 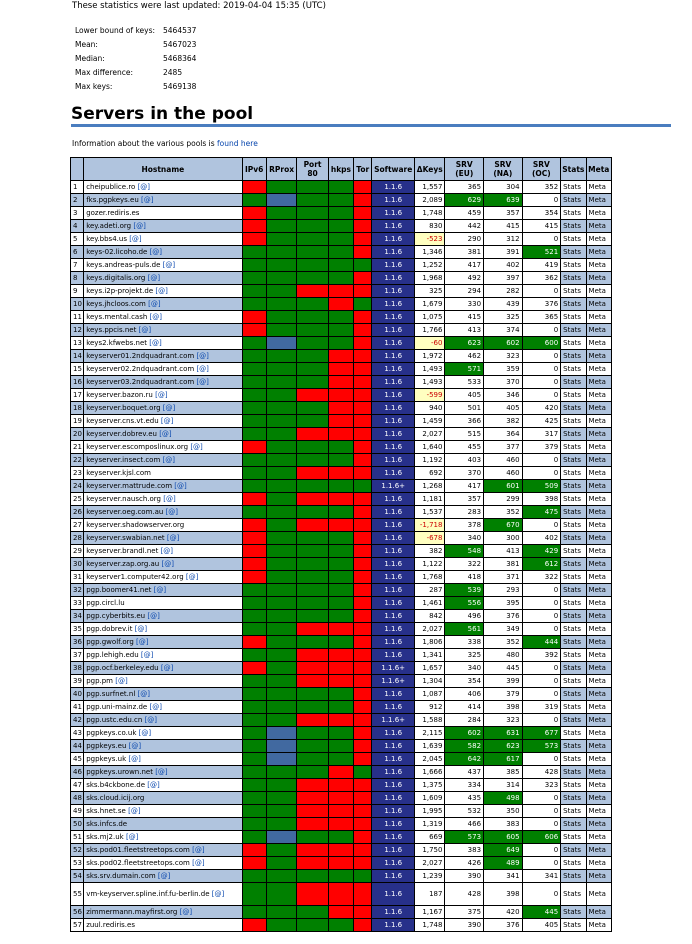 I want to click on hostname-link: vm-keyserver.spline.inf.fu-berlin.de, so click(x=148, y=893).